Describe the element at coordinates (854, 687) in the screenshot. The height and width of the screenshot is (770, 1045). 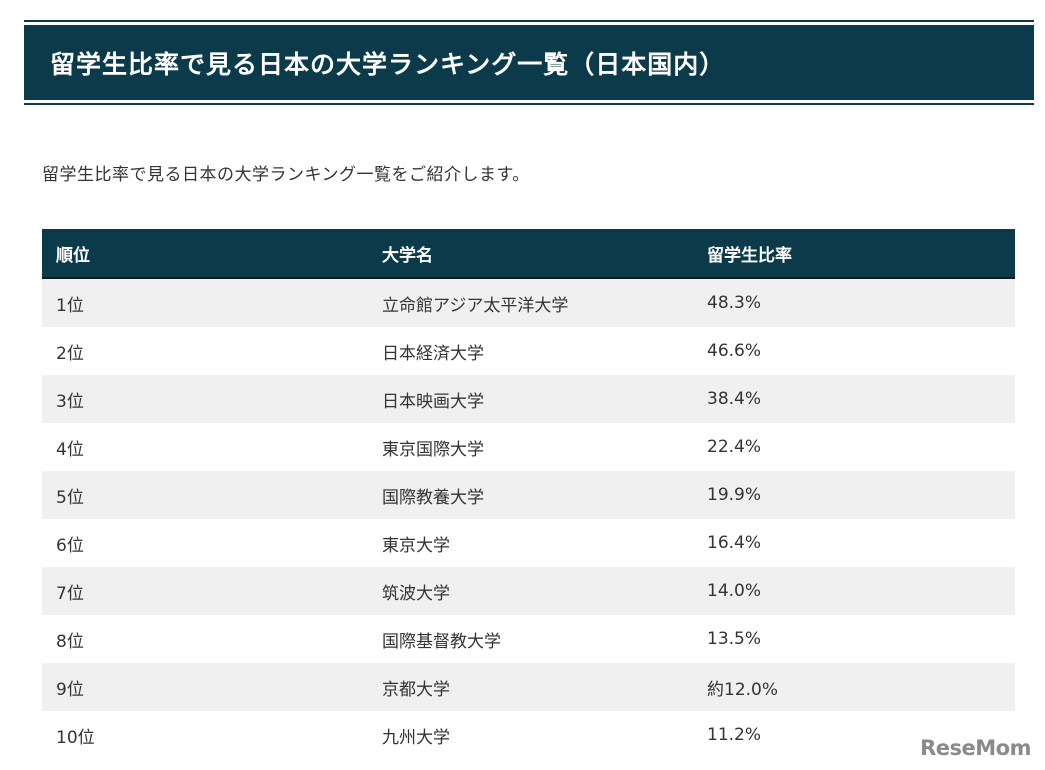
I see `cell-ratio: 約12.0%` at that location.